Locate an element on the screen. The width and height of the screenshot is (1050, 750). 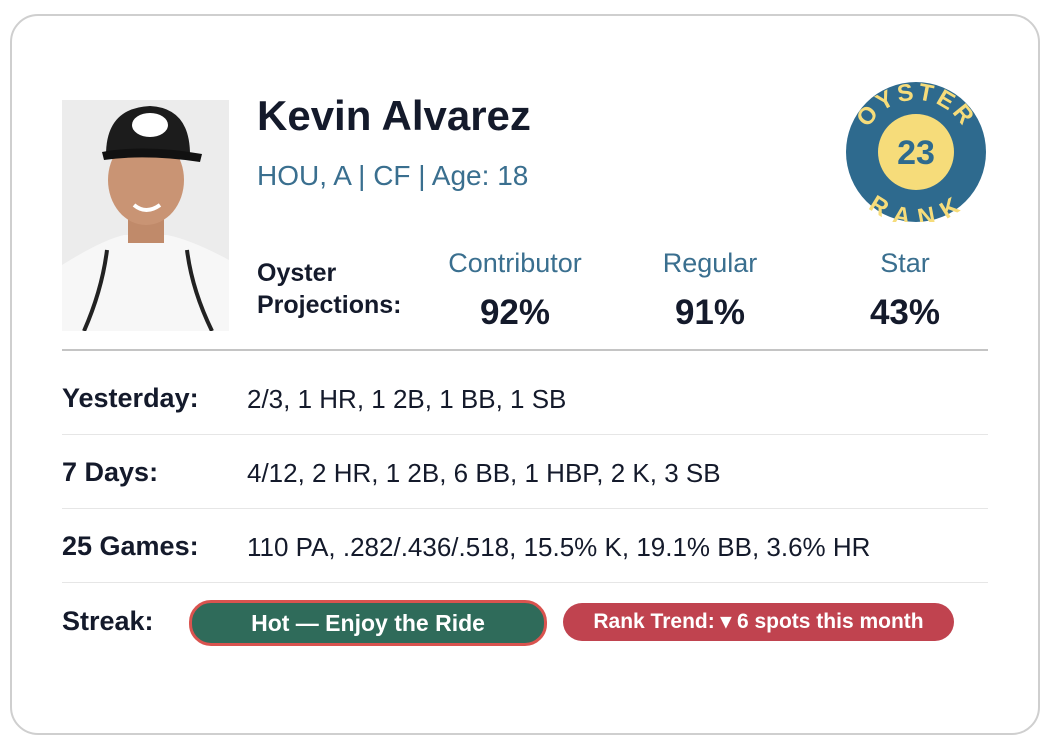
badge-rank: 23 is located at coordinates (916, 153).